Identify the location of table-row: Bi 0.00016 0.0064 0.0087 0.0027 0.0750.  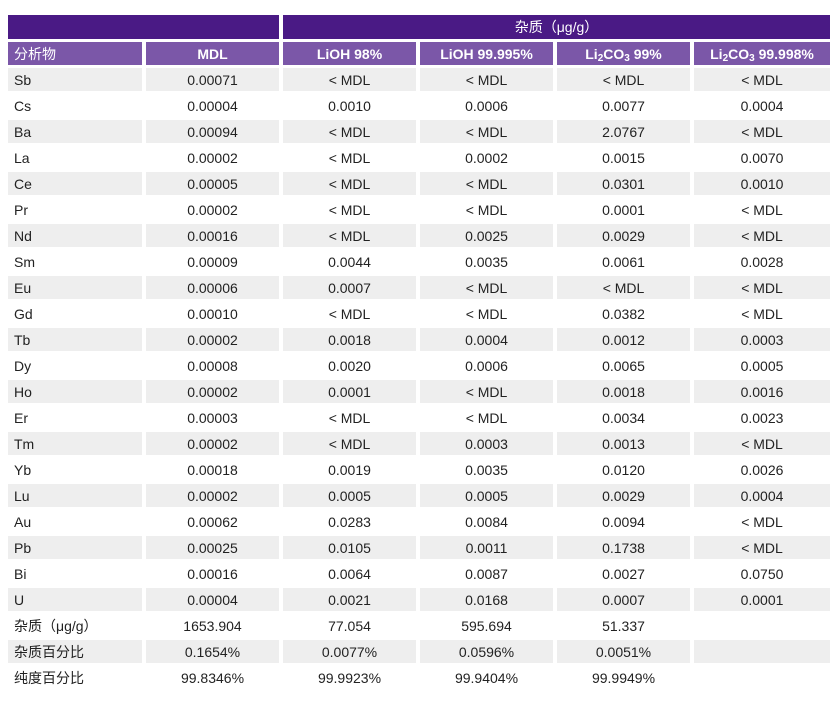
(419, 573).